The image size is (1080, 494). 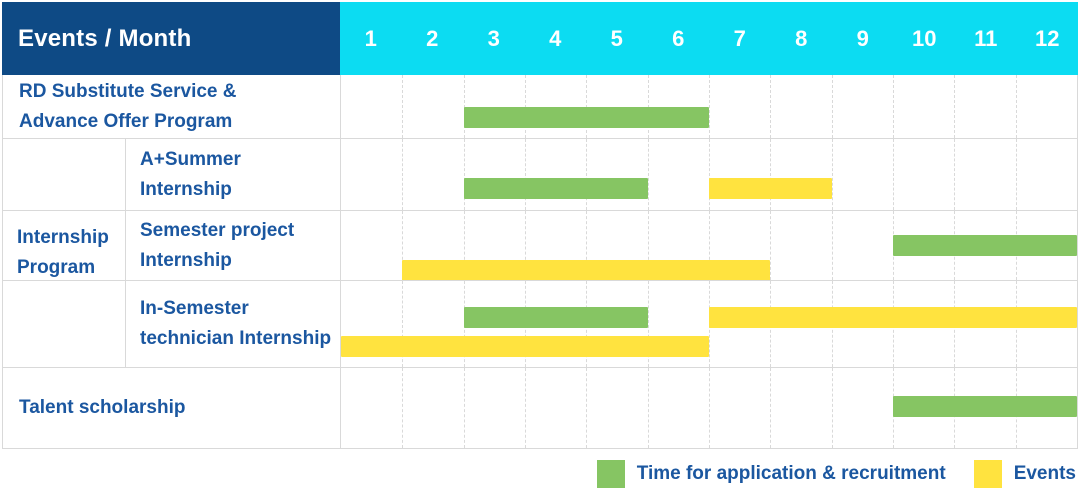 I want to click on month-header-3: 3, so click(x=493, y=38).